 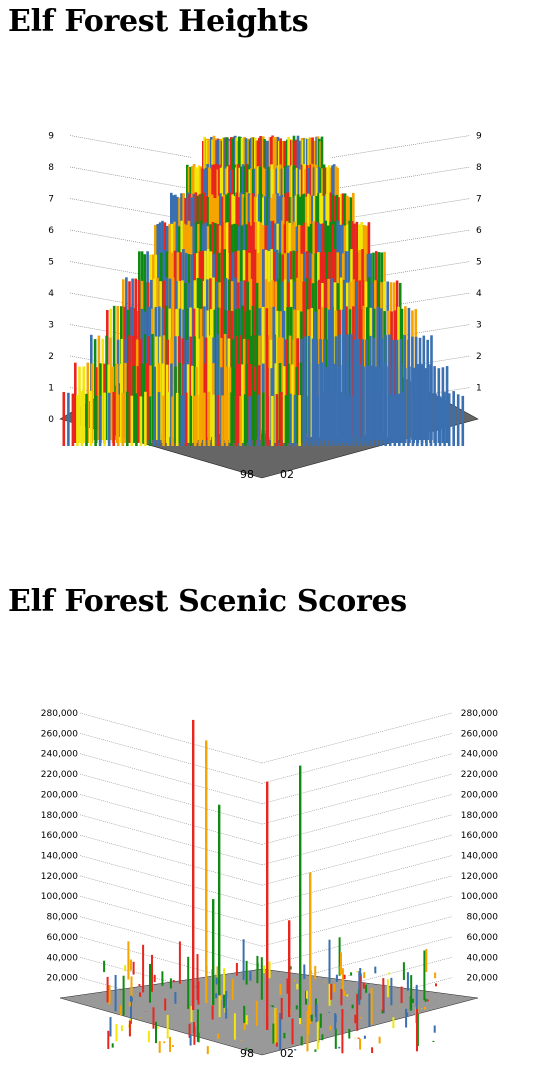 I want to click on scenic-ytick-left: 120,000, so click(x=59, y=877).